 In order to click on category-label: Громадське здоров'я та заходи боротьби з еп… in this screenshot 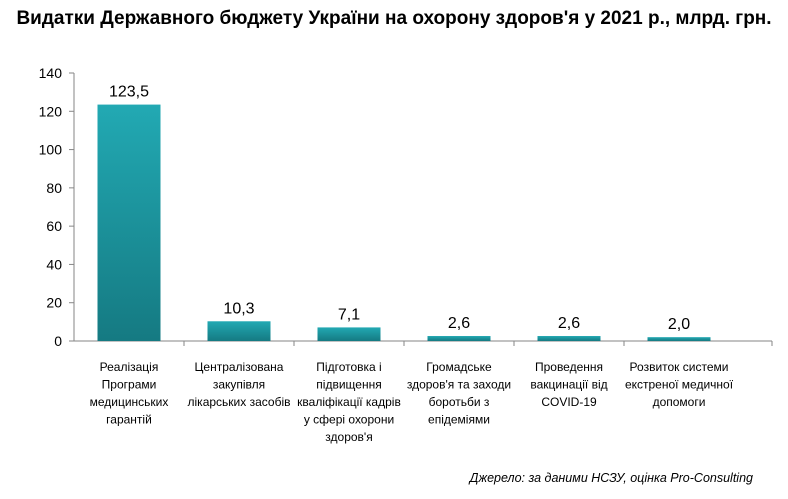, I will do `click(459, 393)`.